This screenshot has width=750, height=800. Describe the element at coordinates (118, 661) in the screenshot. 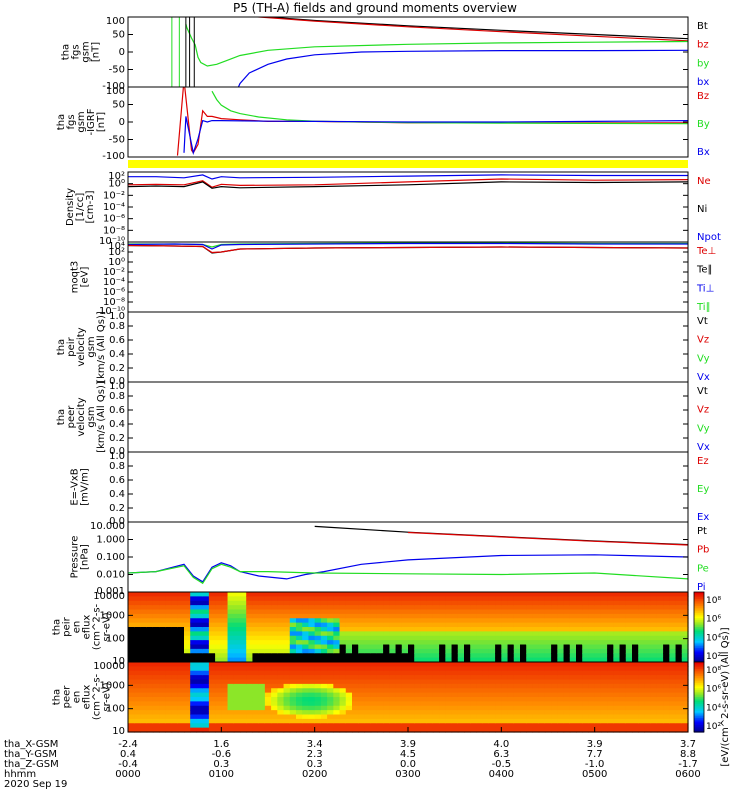

I see `y-tick-label: 10` at that location.